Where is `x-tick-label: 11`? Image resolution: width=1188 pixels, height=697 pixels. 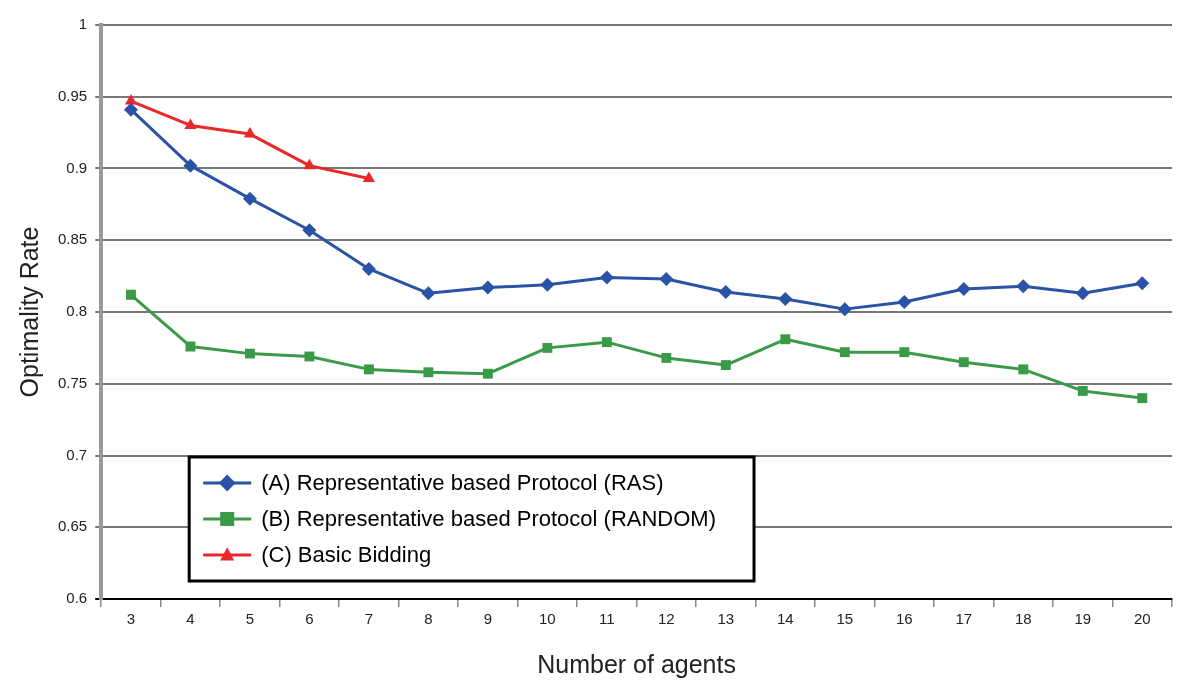 x-tick-label: 11 is located at coordinates (607, 619).